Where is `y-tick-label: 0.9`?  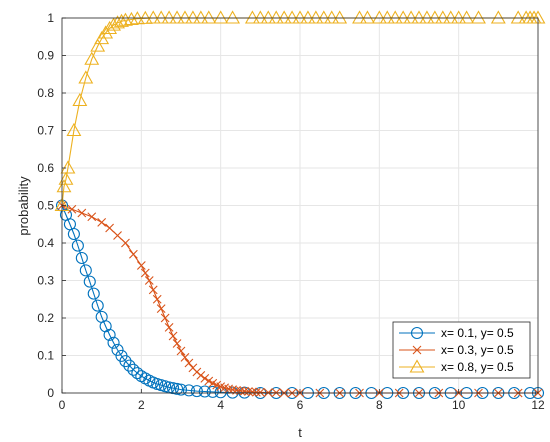
y-tick-label: 0.9 is located at coordinates (45, 56).